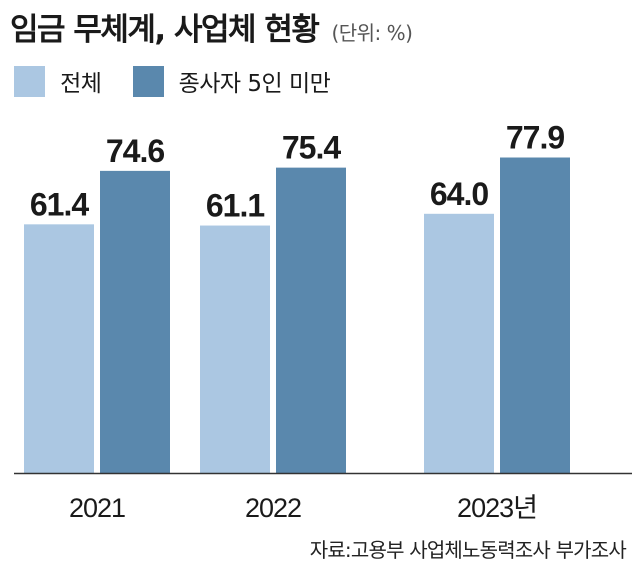 The image size is (632, 567). Describe the element at coordinates (135, 151) in the screenshot. I see `data-label-small-0: 74.6` at that location.